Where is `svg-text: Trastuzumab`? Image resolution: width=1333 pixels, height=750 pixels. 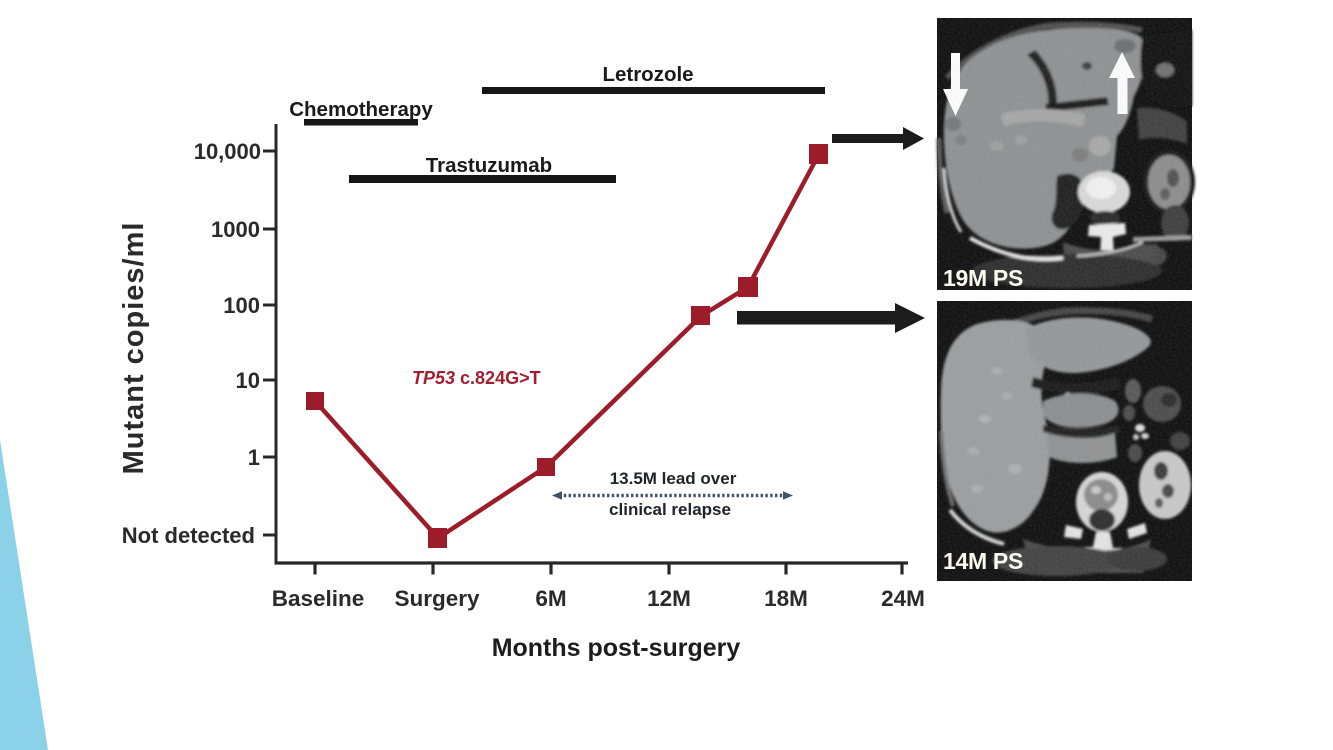
svg-text: Trastuzumab is located at coordinates (489, 165).